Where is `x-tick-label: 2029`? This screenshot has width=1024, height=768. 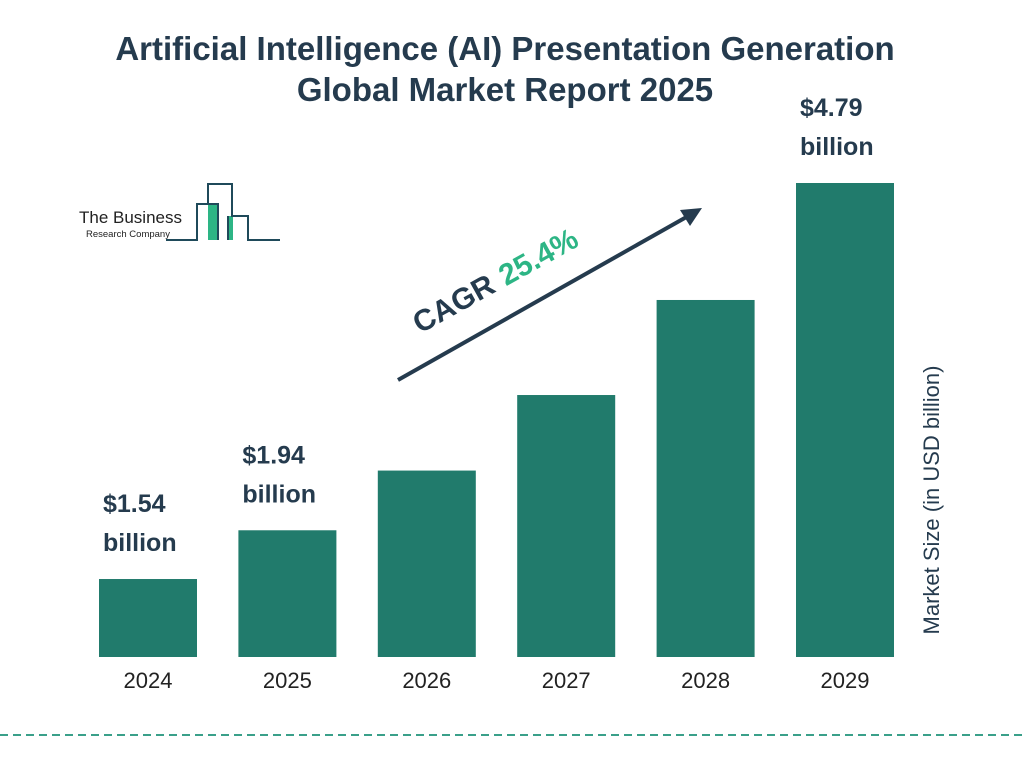 x-tick-label: 2029 is located at coordinates (845, 680).